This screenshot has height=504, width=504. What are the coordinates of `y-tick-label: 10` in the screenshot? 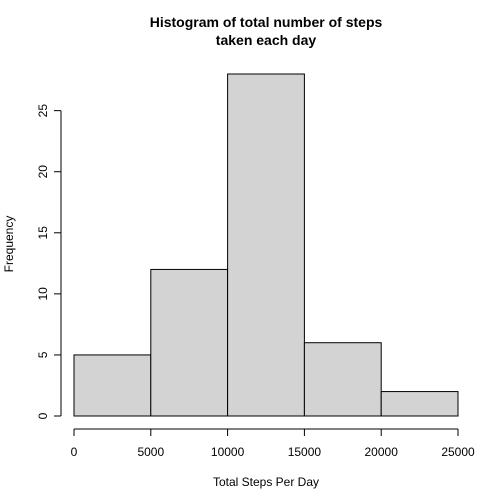 It's located at (43, 294).